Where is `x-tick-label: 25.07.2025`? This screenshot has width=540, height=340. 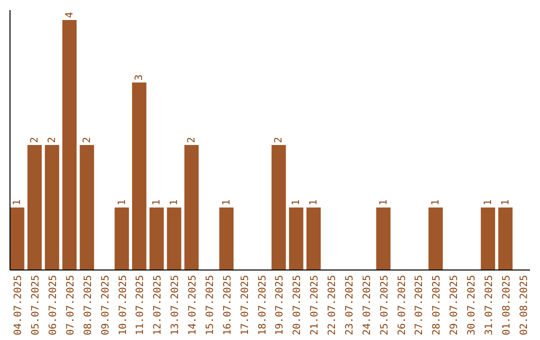
x-tick-label: 25.07.2025 is located at coordinates (384, 305).